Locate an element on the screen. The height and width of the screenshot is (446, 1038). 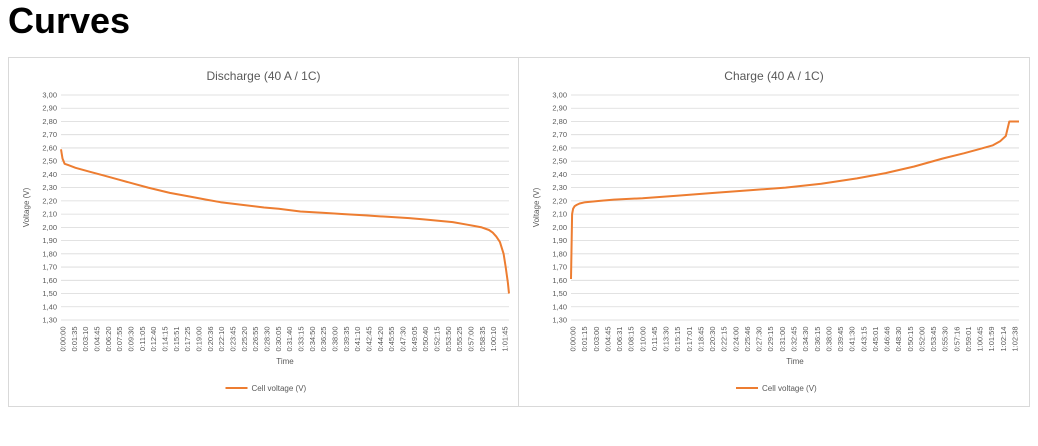
x-tick-label: 0:42:45 is located at coordinates (369, 339).